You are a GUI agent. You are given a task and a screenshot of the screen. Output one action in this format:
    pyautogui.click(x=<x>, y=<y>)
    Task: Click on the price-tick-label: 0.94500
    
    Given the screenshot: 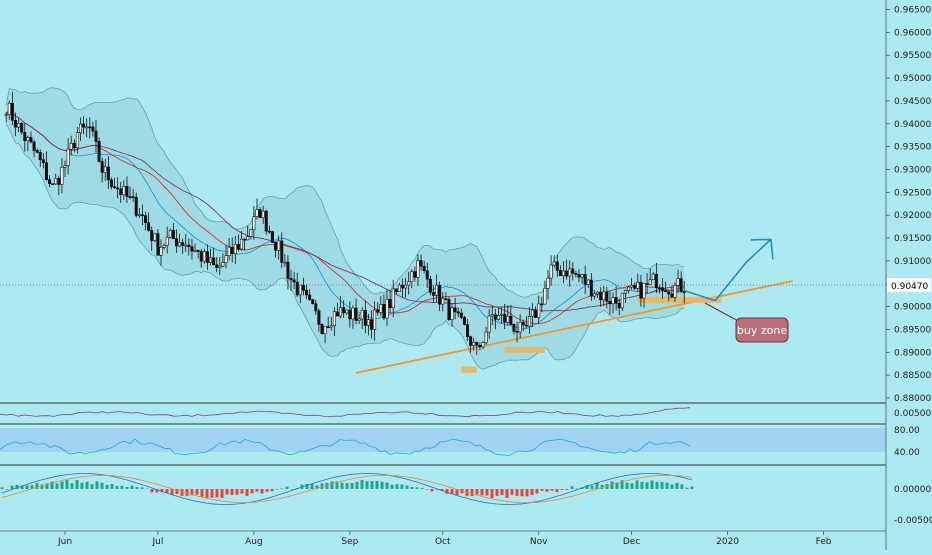 What is the action you would take?
    pyautogui.click(x=912, y=102)
    